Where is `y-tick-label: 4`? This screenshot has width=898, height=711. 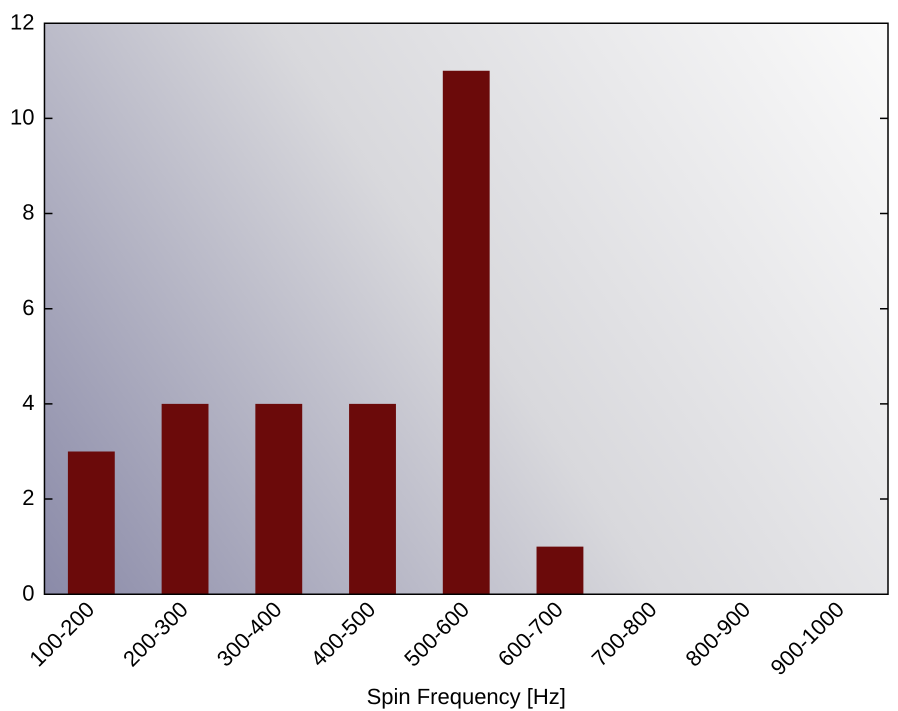
y-tick-label: 4 is located at coordinates (28, 402).